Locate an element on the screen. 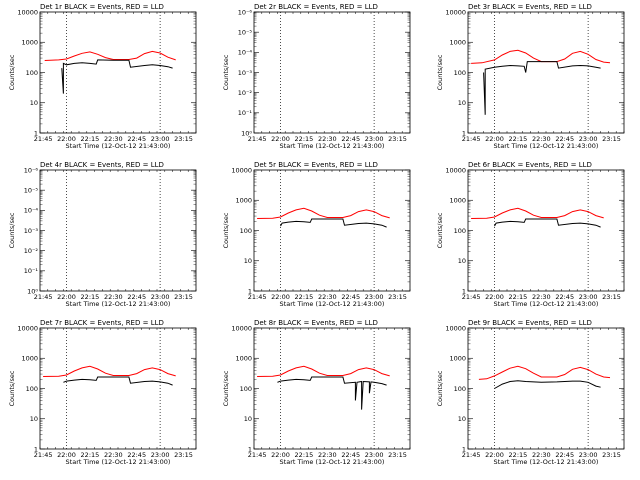 The image size is (640, 480). panel-title: Det 9r BLACK = Events, RED = LLD is located at coordinates (530, 323).